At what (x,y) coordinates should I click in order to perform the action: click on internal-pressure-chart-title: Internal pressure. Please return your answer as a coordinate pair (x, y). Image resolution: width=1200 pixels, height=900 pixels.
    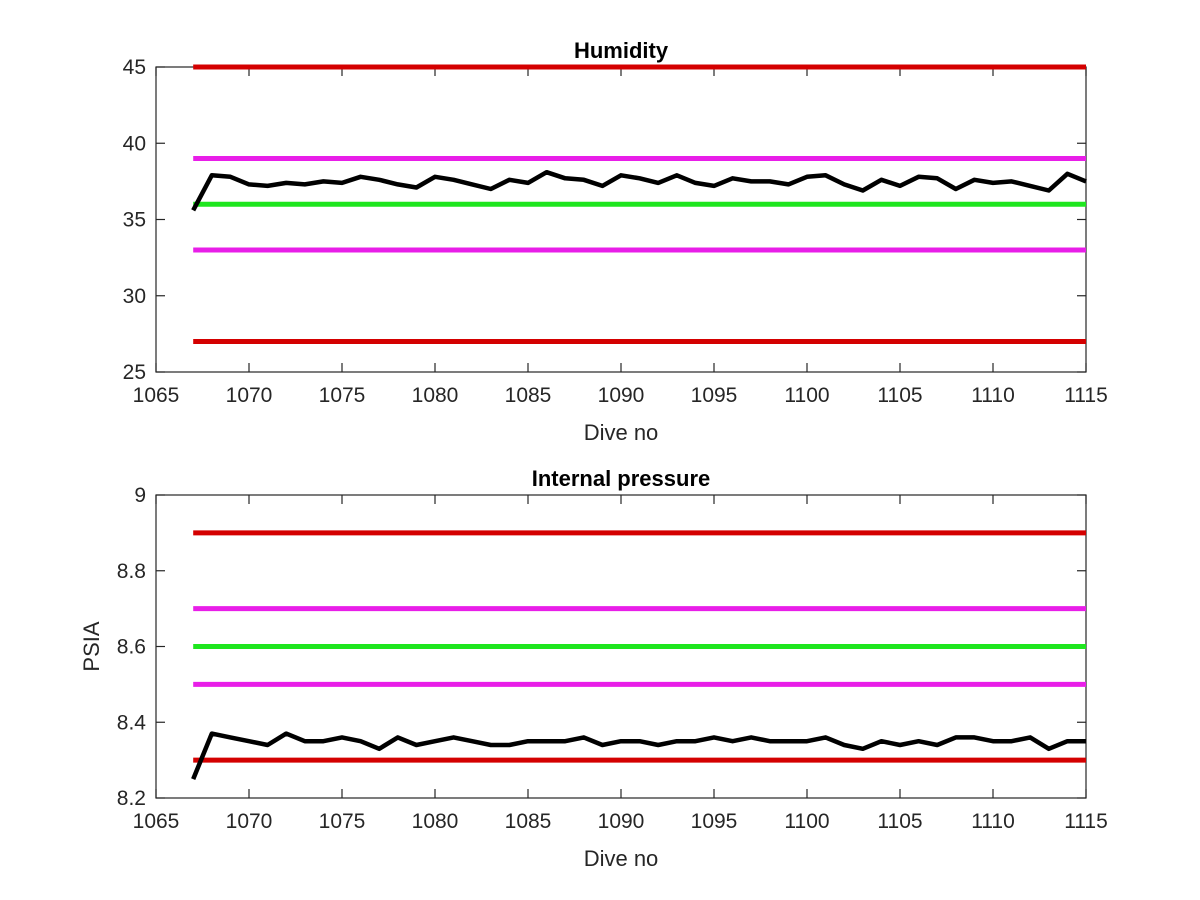
    Looking at the image, I should click on (621, 478).